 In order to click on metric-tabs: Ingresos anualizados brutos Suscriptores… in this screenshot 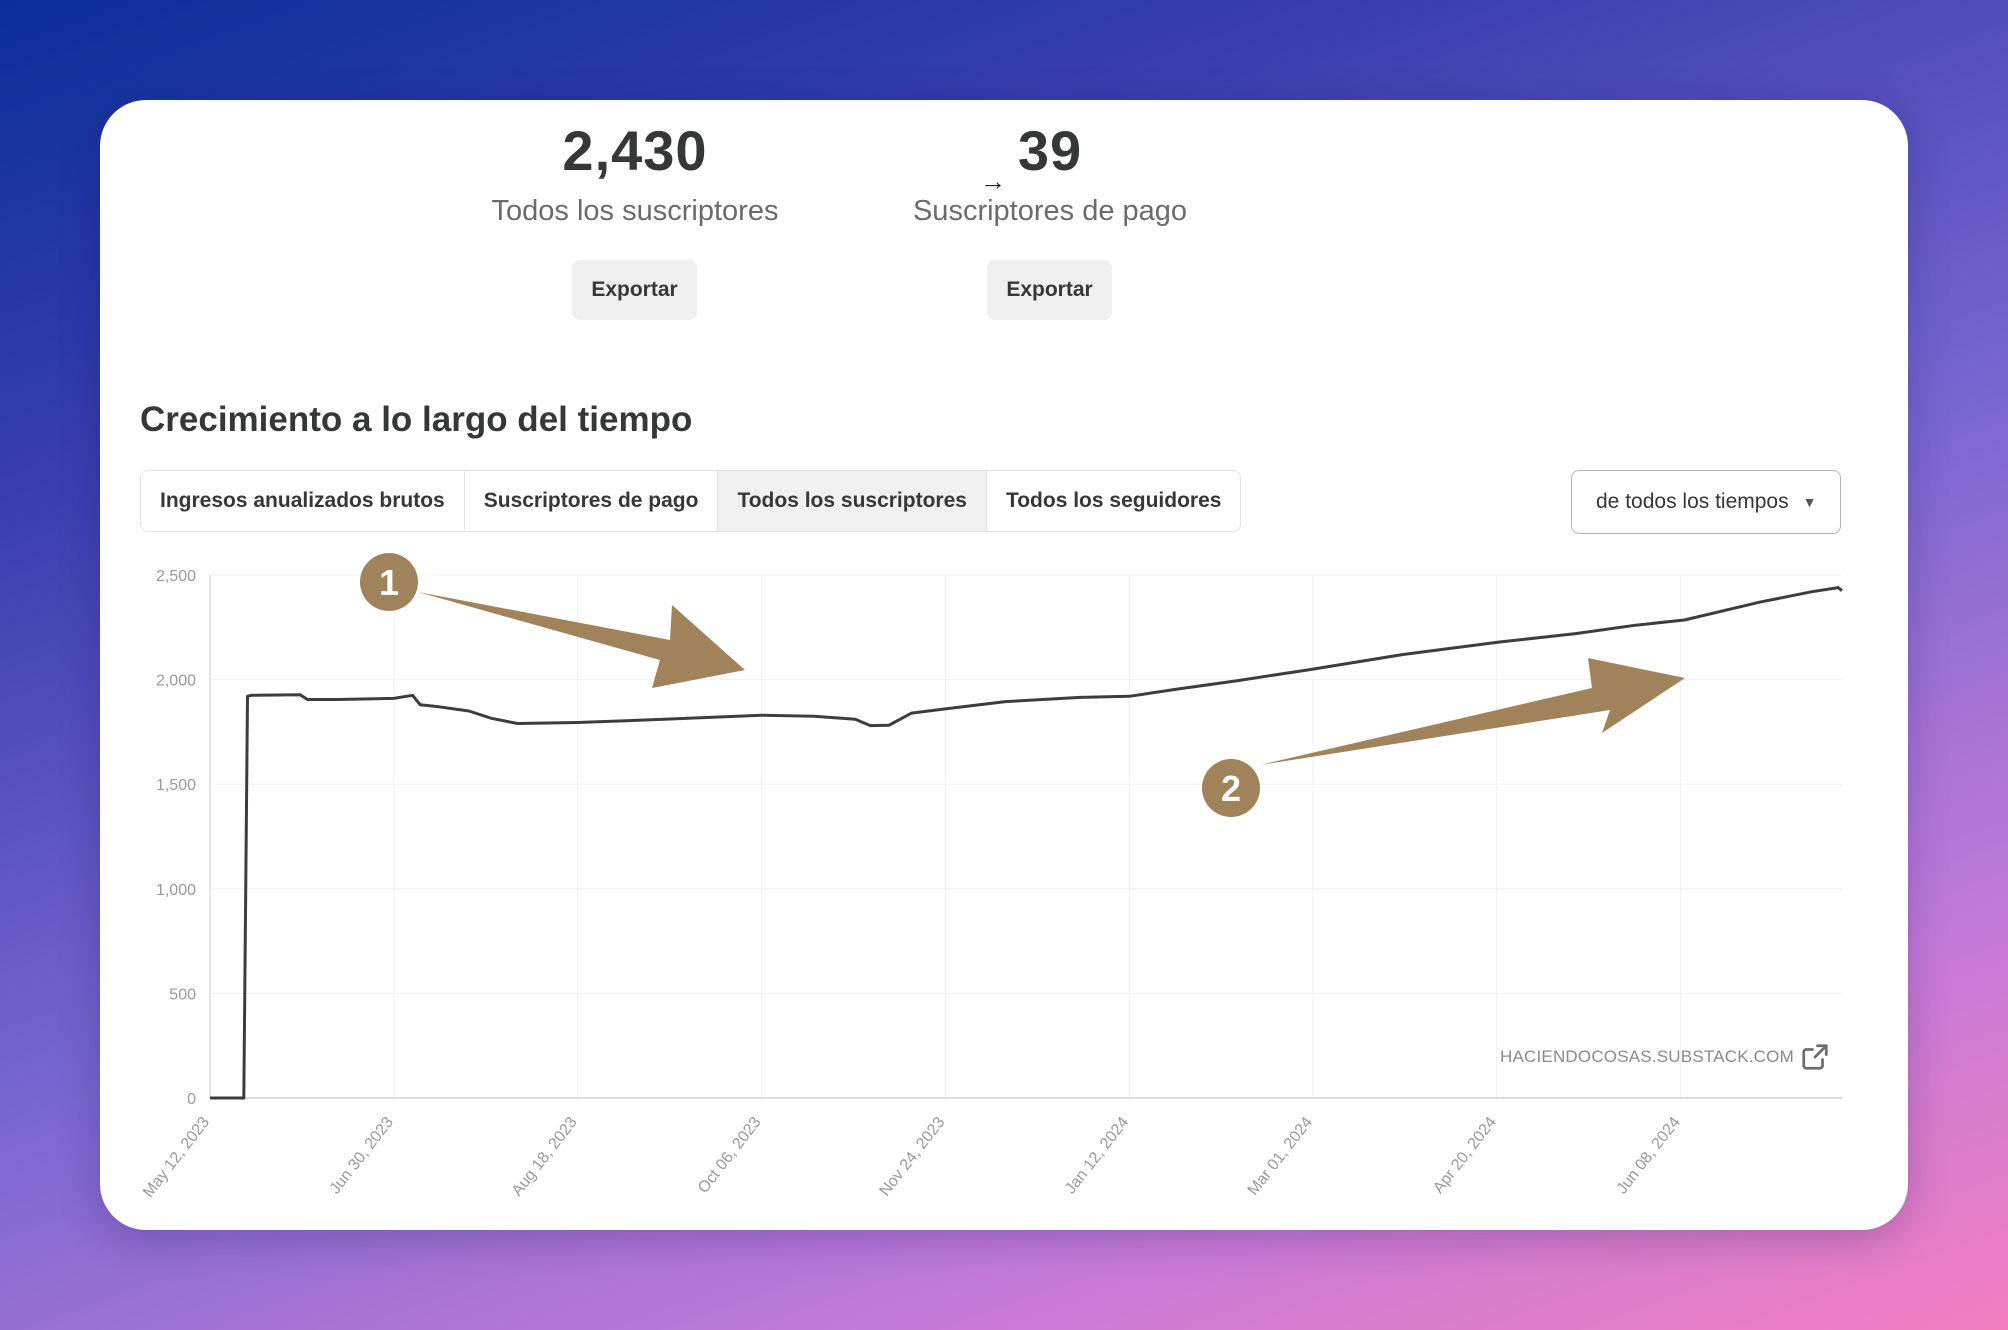, I will do `click(691, 501)`.